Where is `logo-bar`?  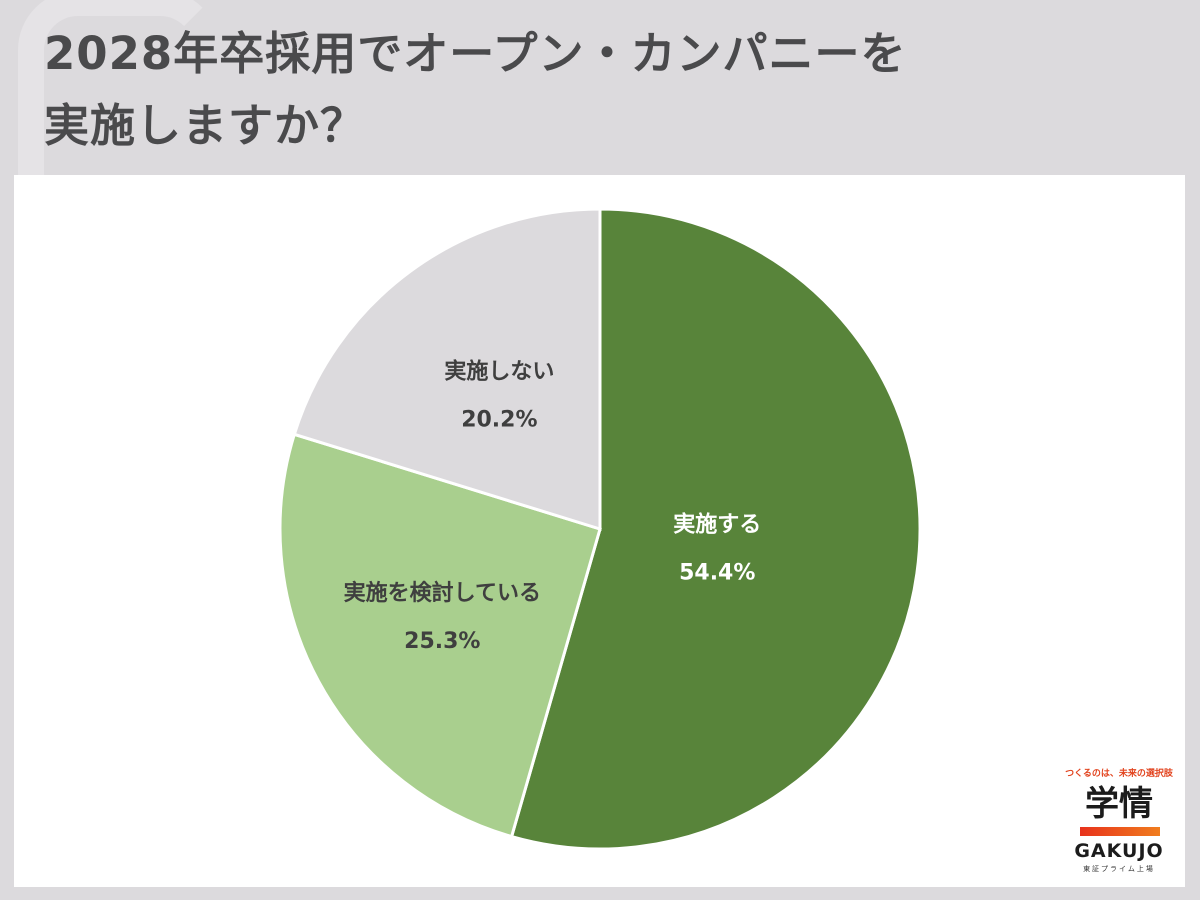
logo-bar is located at coordinates (1120, 831).